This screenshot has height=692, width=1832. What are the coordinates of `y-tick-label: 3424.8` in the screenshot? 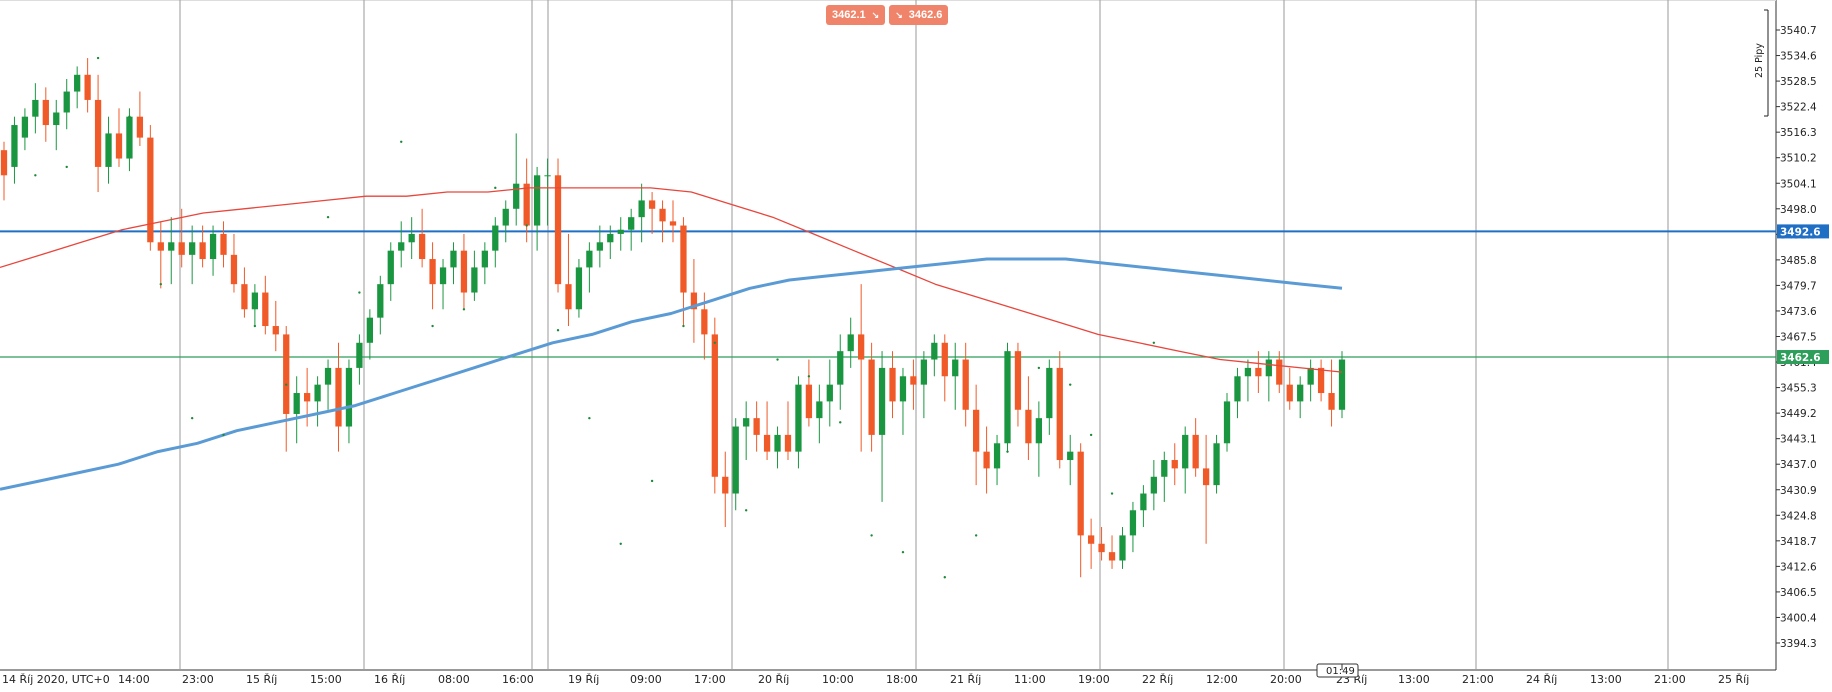 It's located at (1798, 516).